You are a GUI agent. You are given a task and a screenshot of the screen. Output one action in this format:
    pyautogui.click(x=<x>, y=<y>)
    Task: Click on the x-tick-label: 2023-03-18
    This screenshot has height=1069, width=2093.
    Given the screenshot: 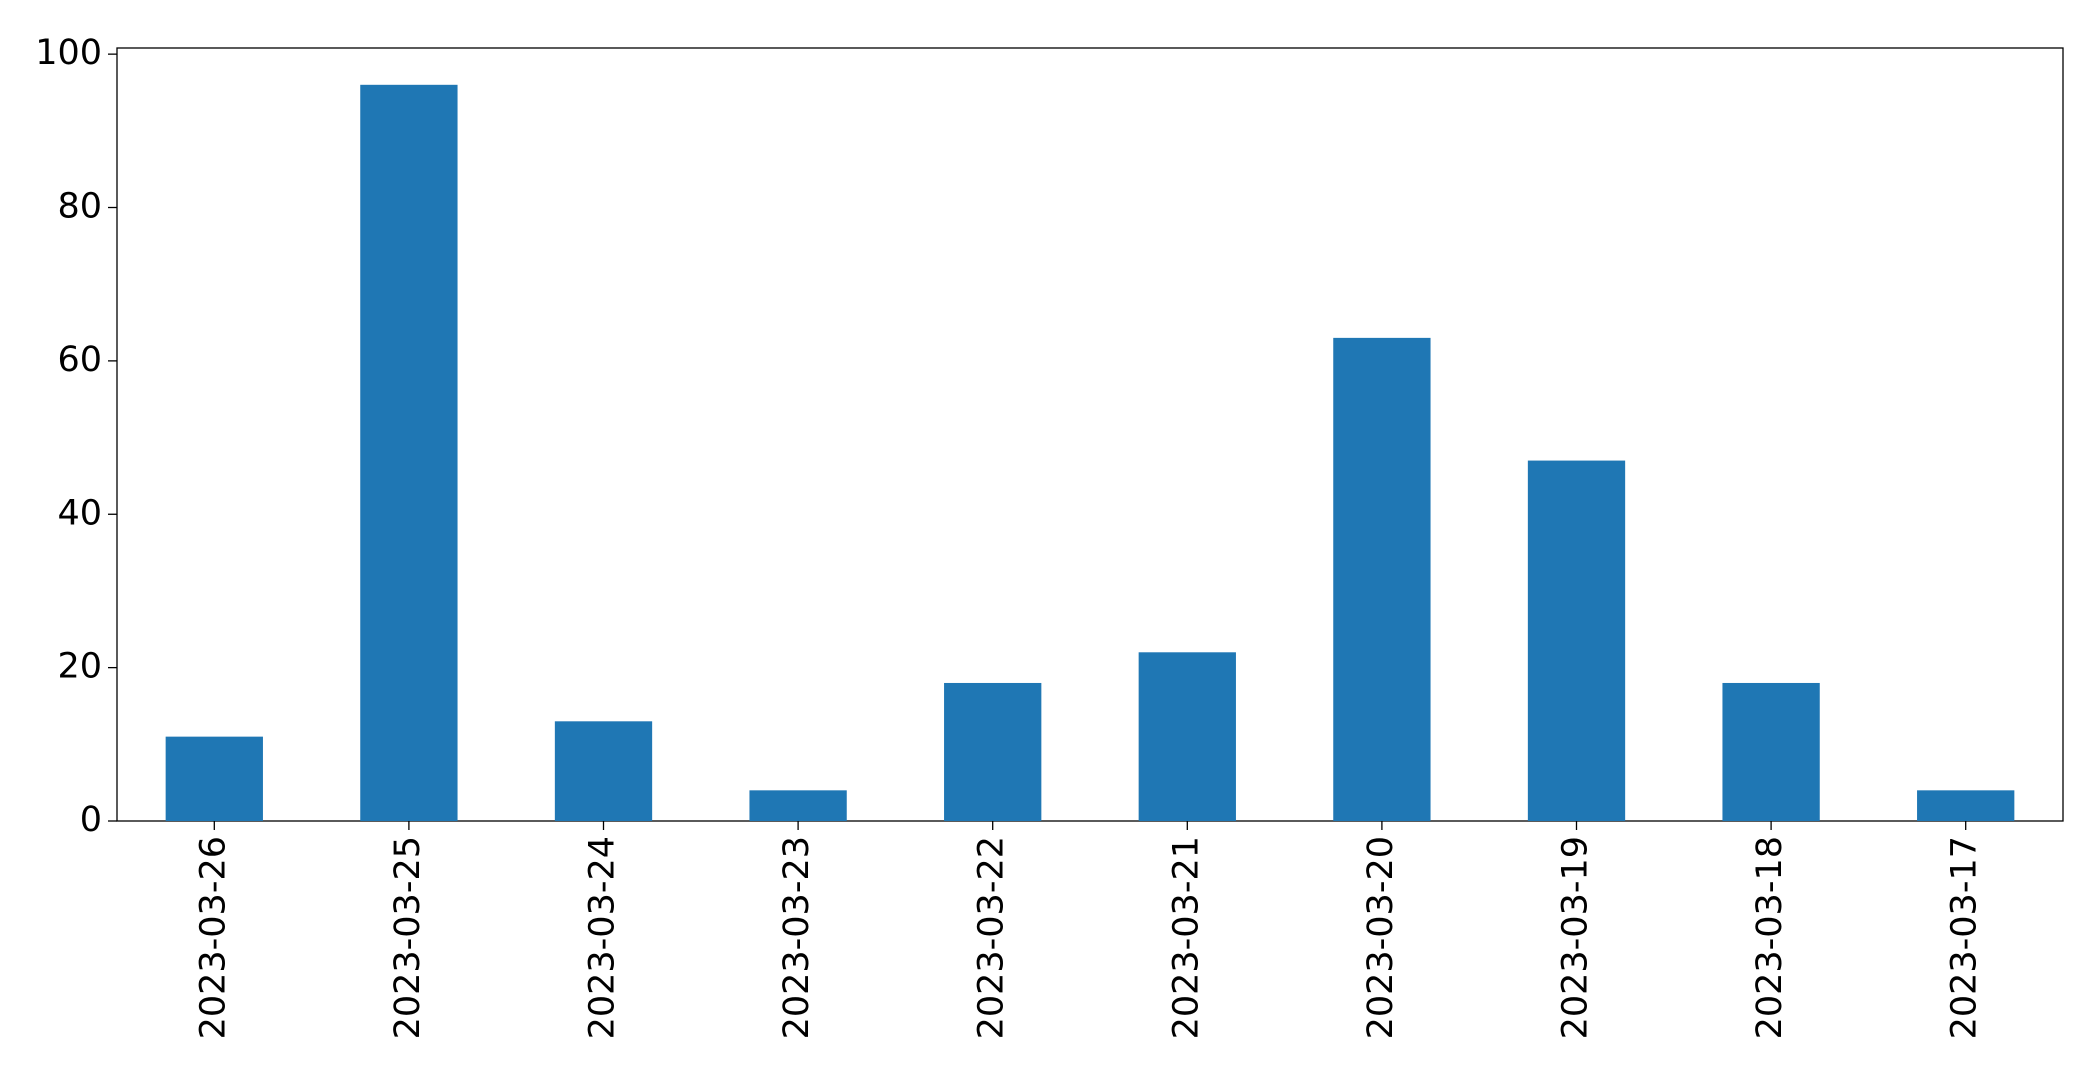 What is the action you would take?
    pyautogui.click(x=1770, y=937)
    